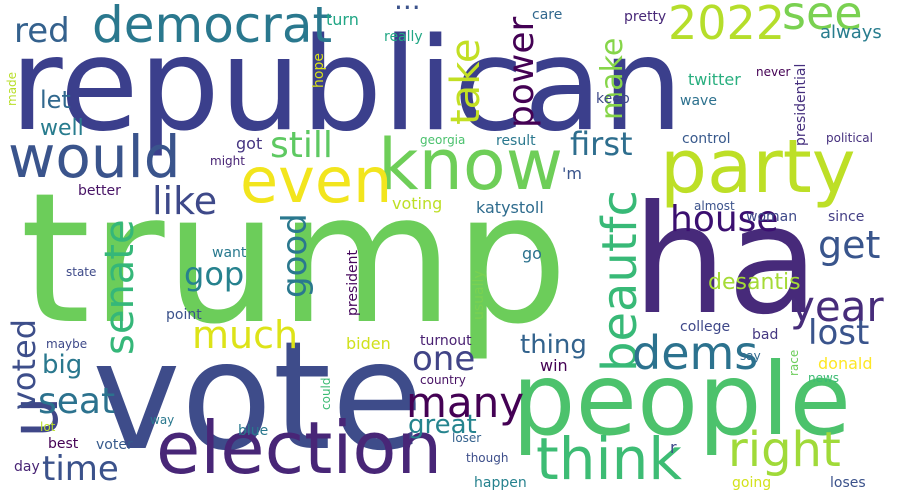 This screenshot has width=900, height=500. What do you see at coordinates (801, 104) in the screenshot?
I see `word-presidential: presidential` at bounding box center [801, 104].